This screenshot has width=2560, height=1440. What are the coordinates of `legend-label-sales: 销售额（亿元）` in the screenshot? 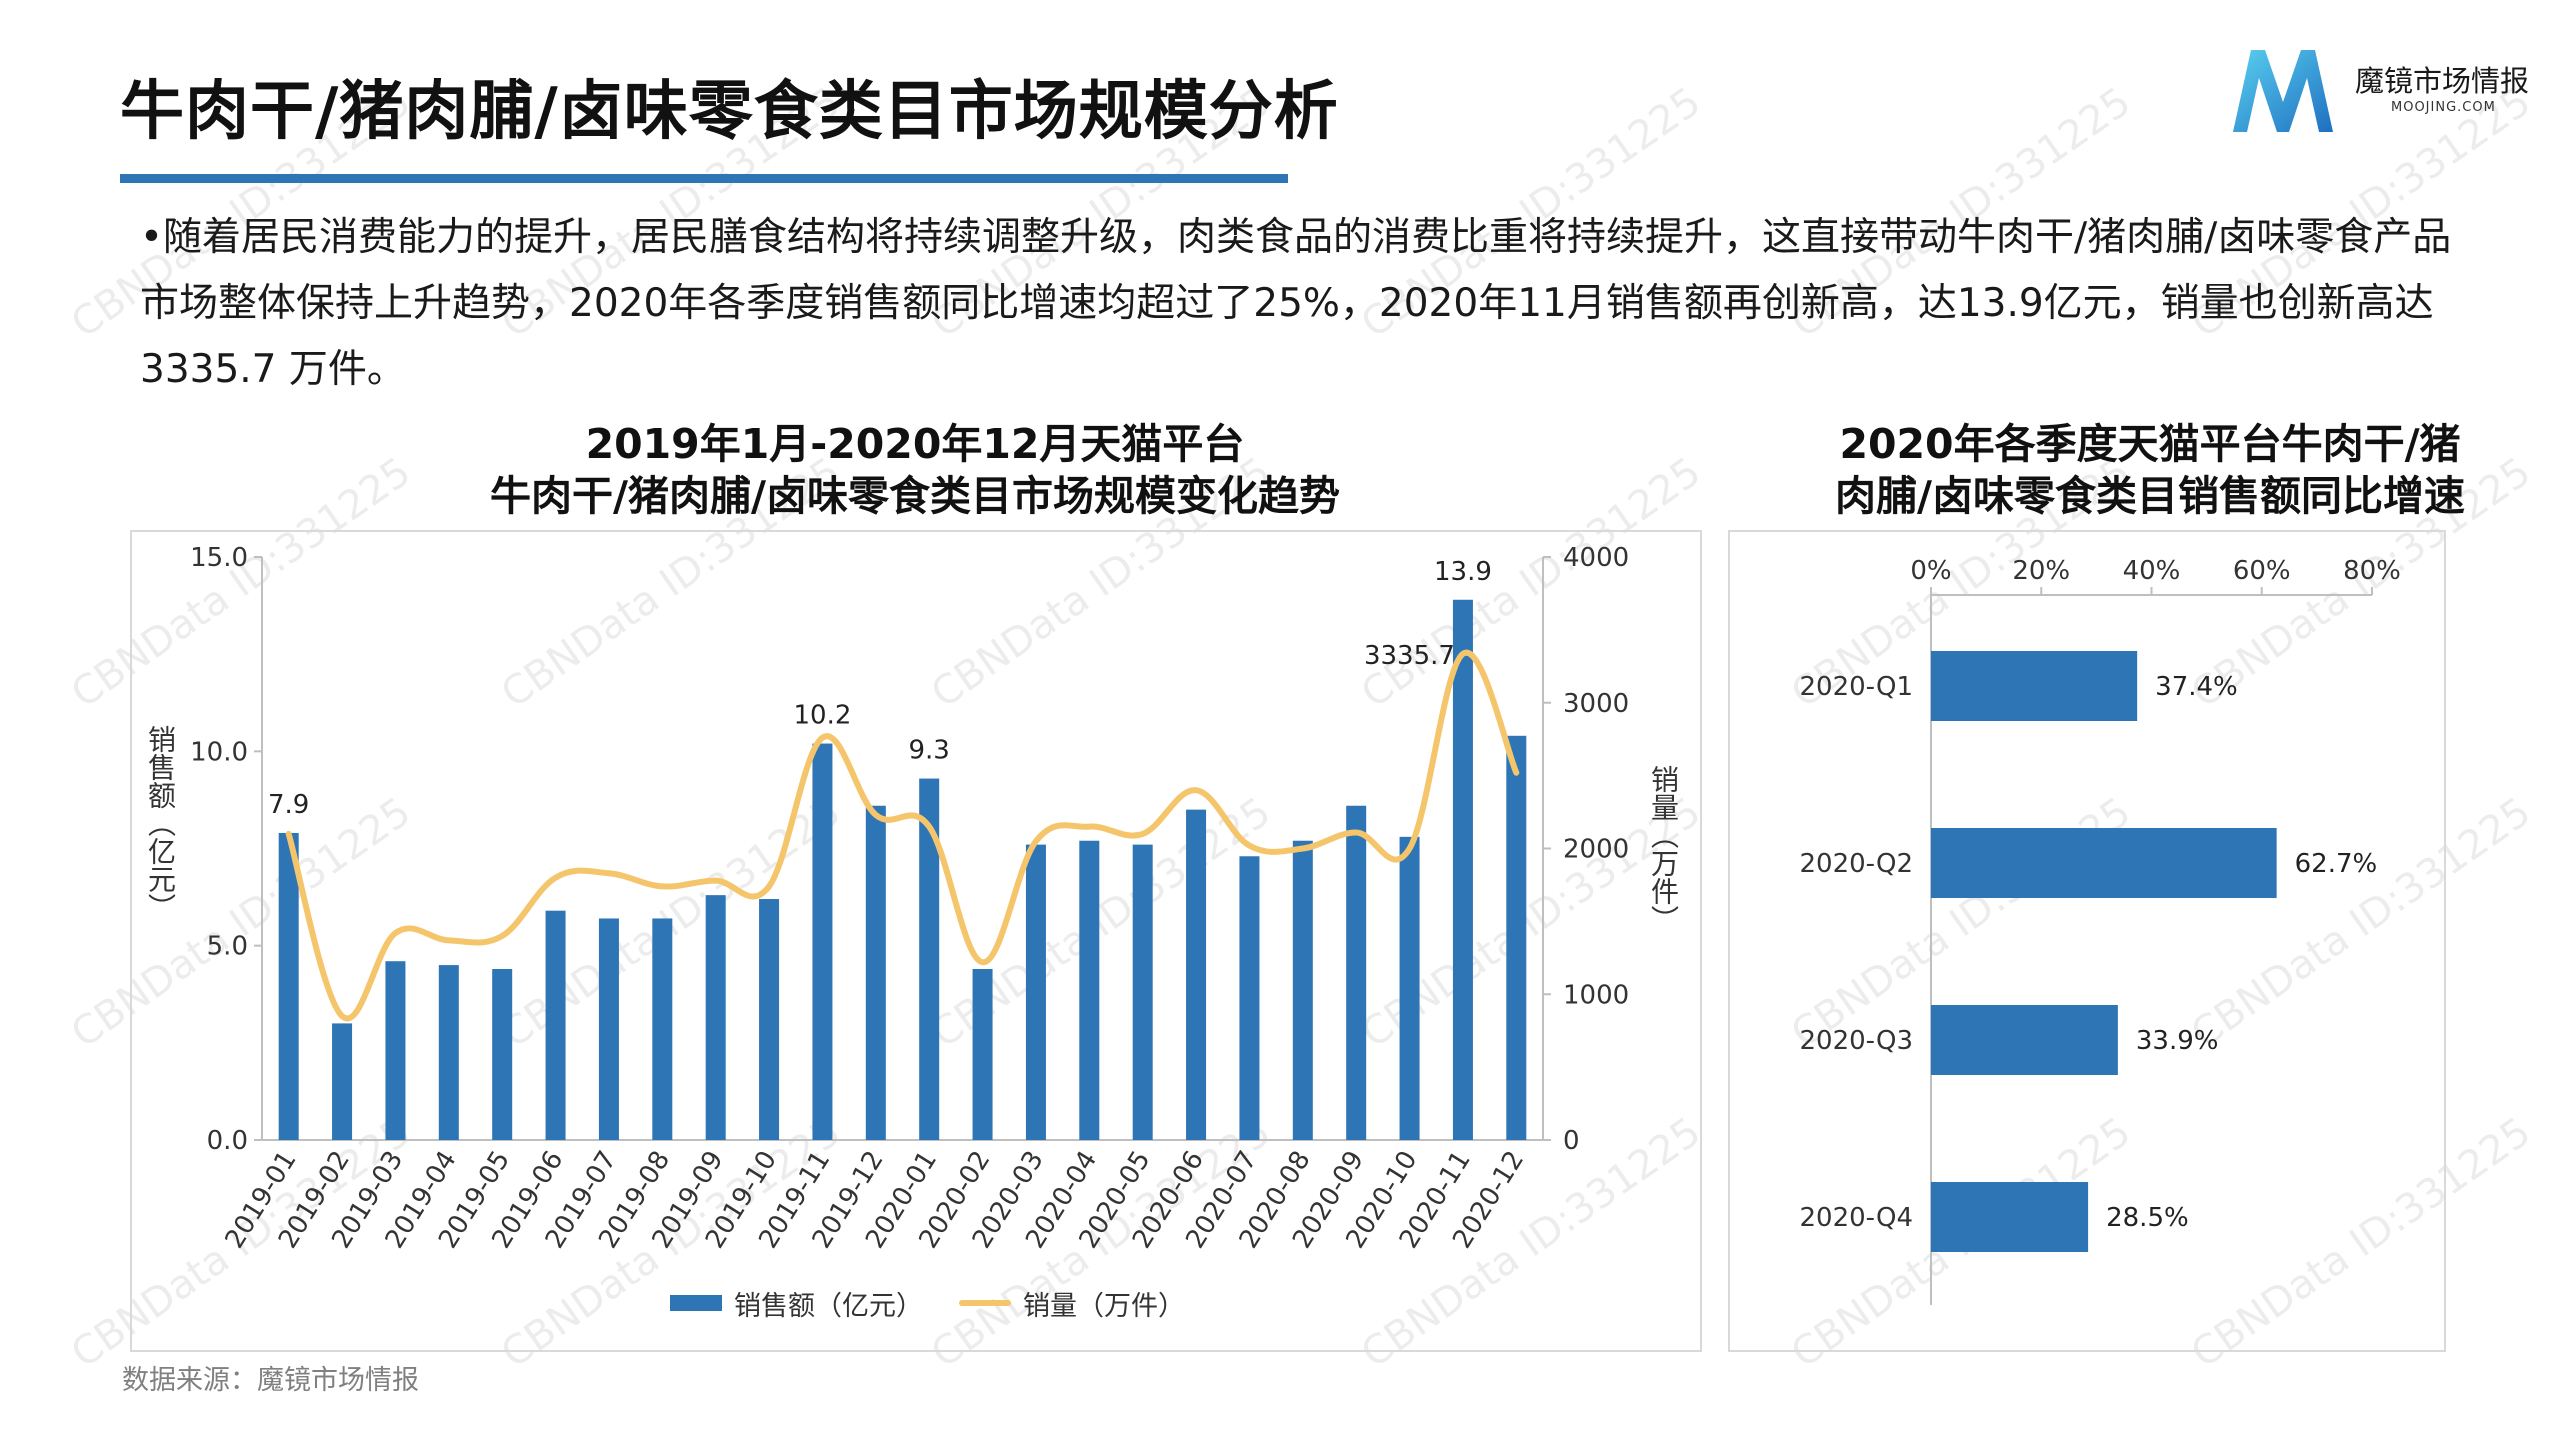 It's located at (828, 1306).